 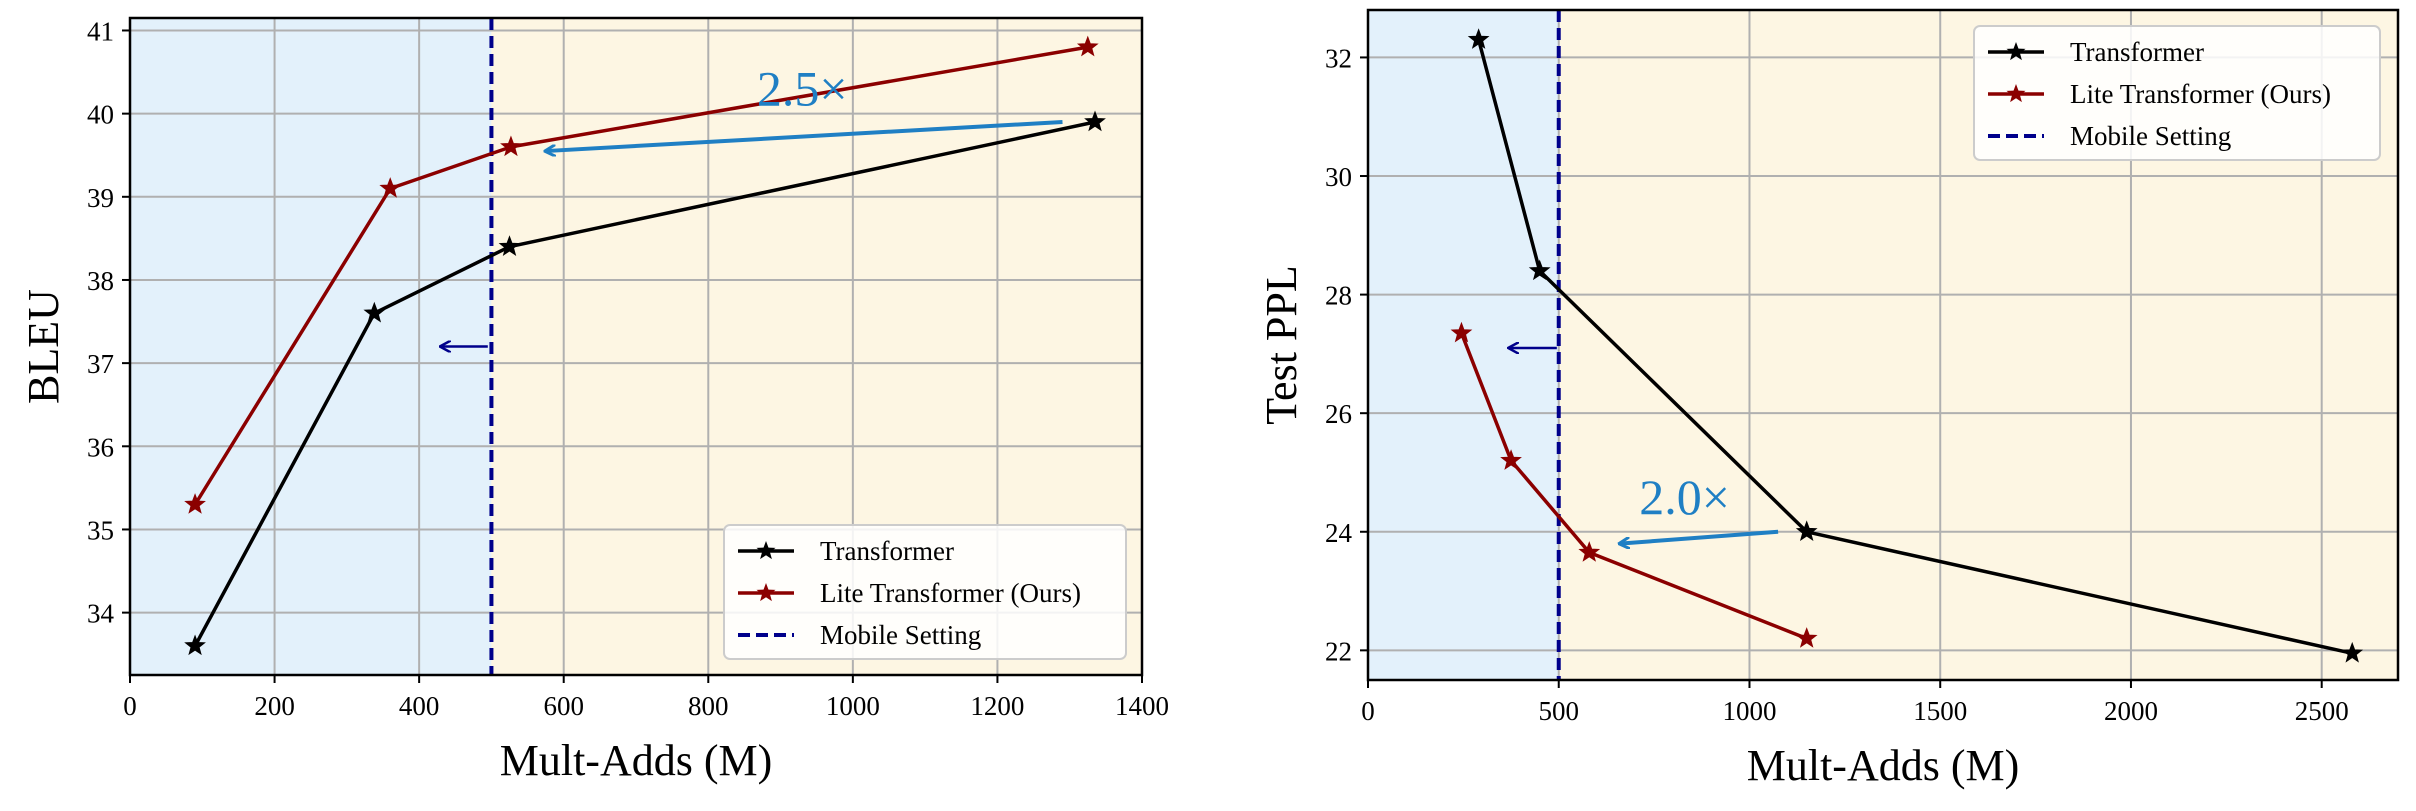 What do you see at coordinates (100, 364) in the screenshot?
I see `y-tick-label: 37` at bounding box center [100, 364].